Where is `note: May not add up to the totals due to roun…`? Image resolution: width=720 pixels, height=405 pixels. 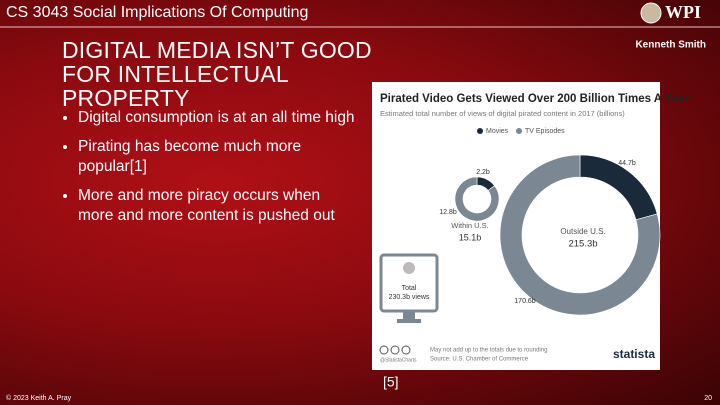
note: May not add up to the totals due to roun… is located at coordinates (488, 351).